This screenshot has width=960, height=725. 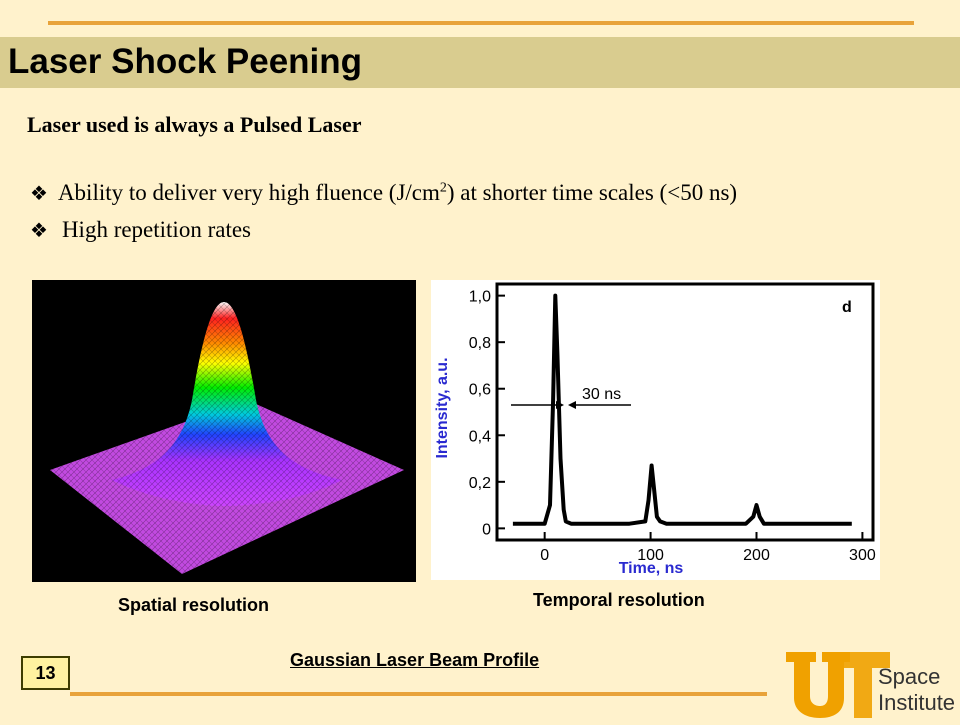 I want to click on x-tick-label: 0, so click(x=544, y=555).